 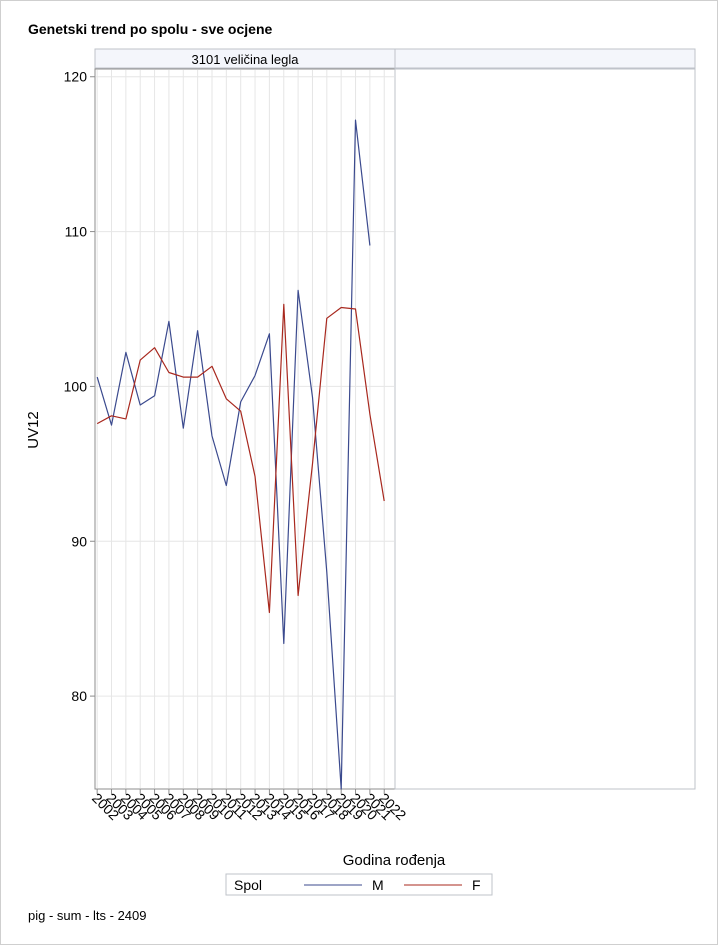 What do you see at coordinates (87, 915) in the screenshot?
I see `footnote: pig - sum - lts - 2409` at bounding box center [87, 915].